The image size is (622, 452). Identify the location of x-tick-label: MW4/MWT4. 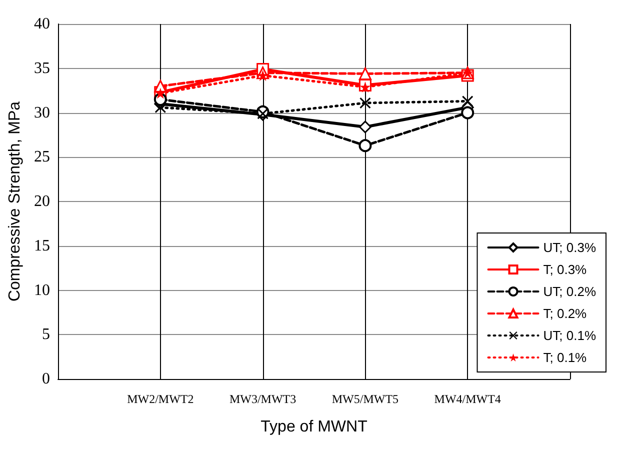
(467, 399).